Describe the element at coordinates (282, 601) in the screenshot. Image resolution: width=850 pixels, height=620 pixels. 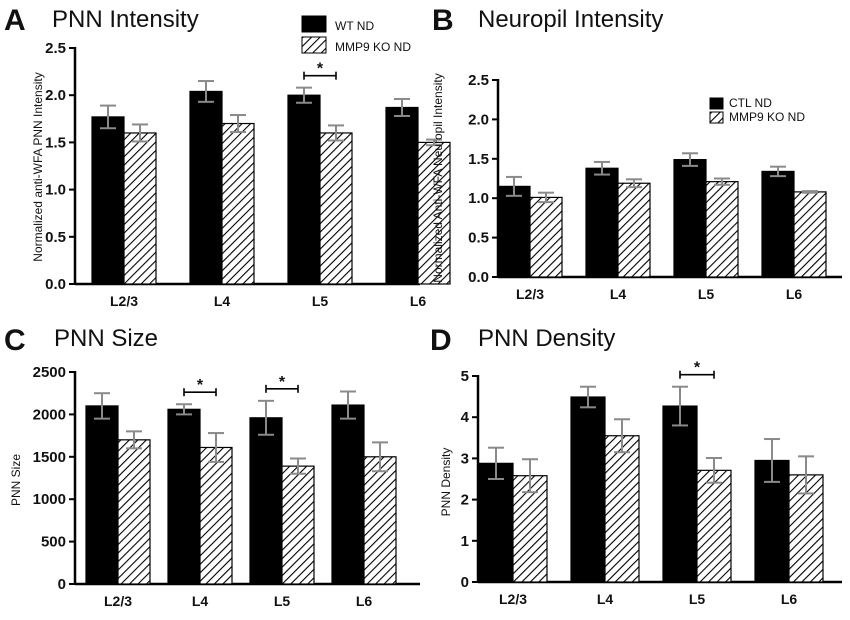
I see `panel-c-category-label: L5` at that location.